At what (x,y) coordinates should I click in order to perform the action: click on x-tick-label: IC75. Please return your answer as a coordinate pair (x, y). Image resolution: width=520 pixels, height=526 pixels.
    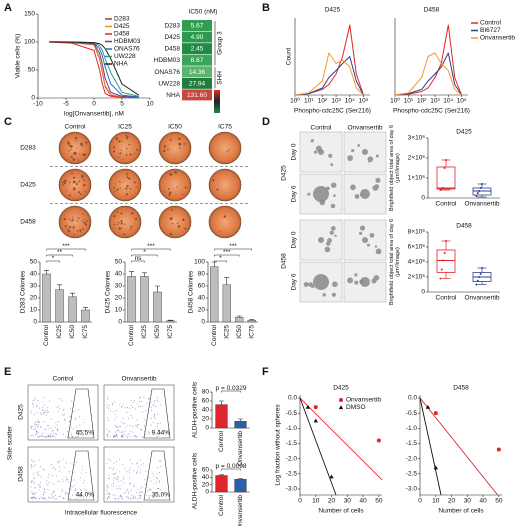
    Looking at the image, I should click on (251, 332).